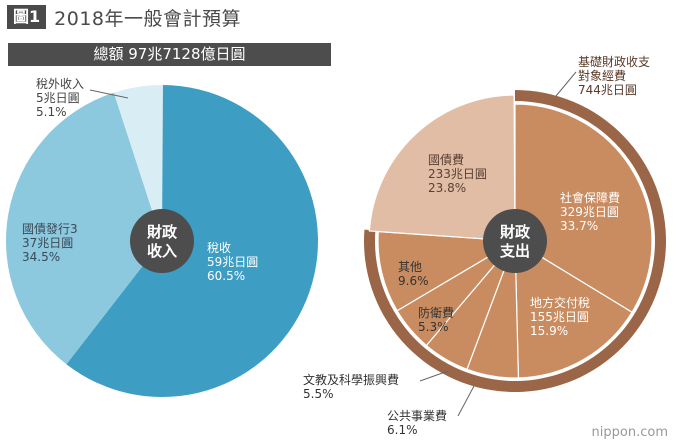 The image size is (680, 446). Describe the element at coordinates (433, 327) in the screenshot. I see `label-defense-line: 5.3%` at that location.